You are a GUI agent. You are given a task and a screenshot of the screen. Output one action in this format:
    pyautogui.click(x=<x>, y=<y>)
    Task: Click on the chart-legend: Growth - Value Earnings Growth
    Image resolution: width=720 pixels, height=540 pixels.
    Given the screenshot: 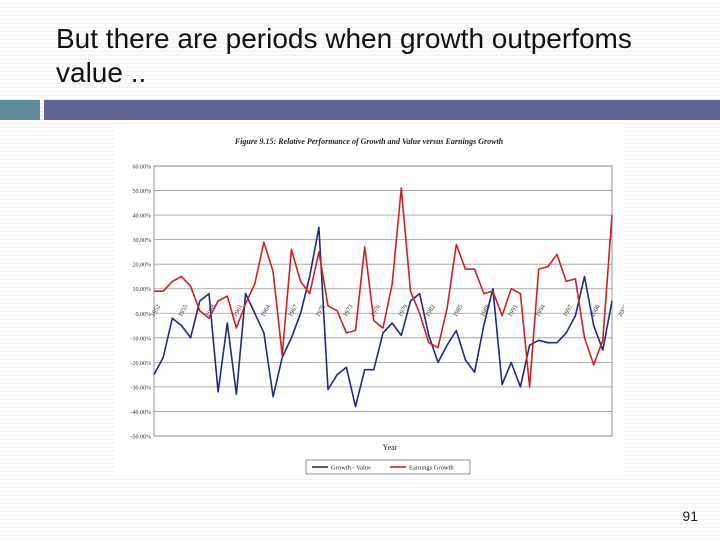 What is the action you would take?
    pyautogui.click(x=388, y=467)
    